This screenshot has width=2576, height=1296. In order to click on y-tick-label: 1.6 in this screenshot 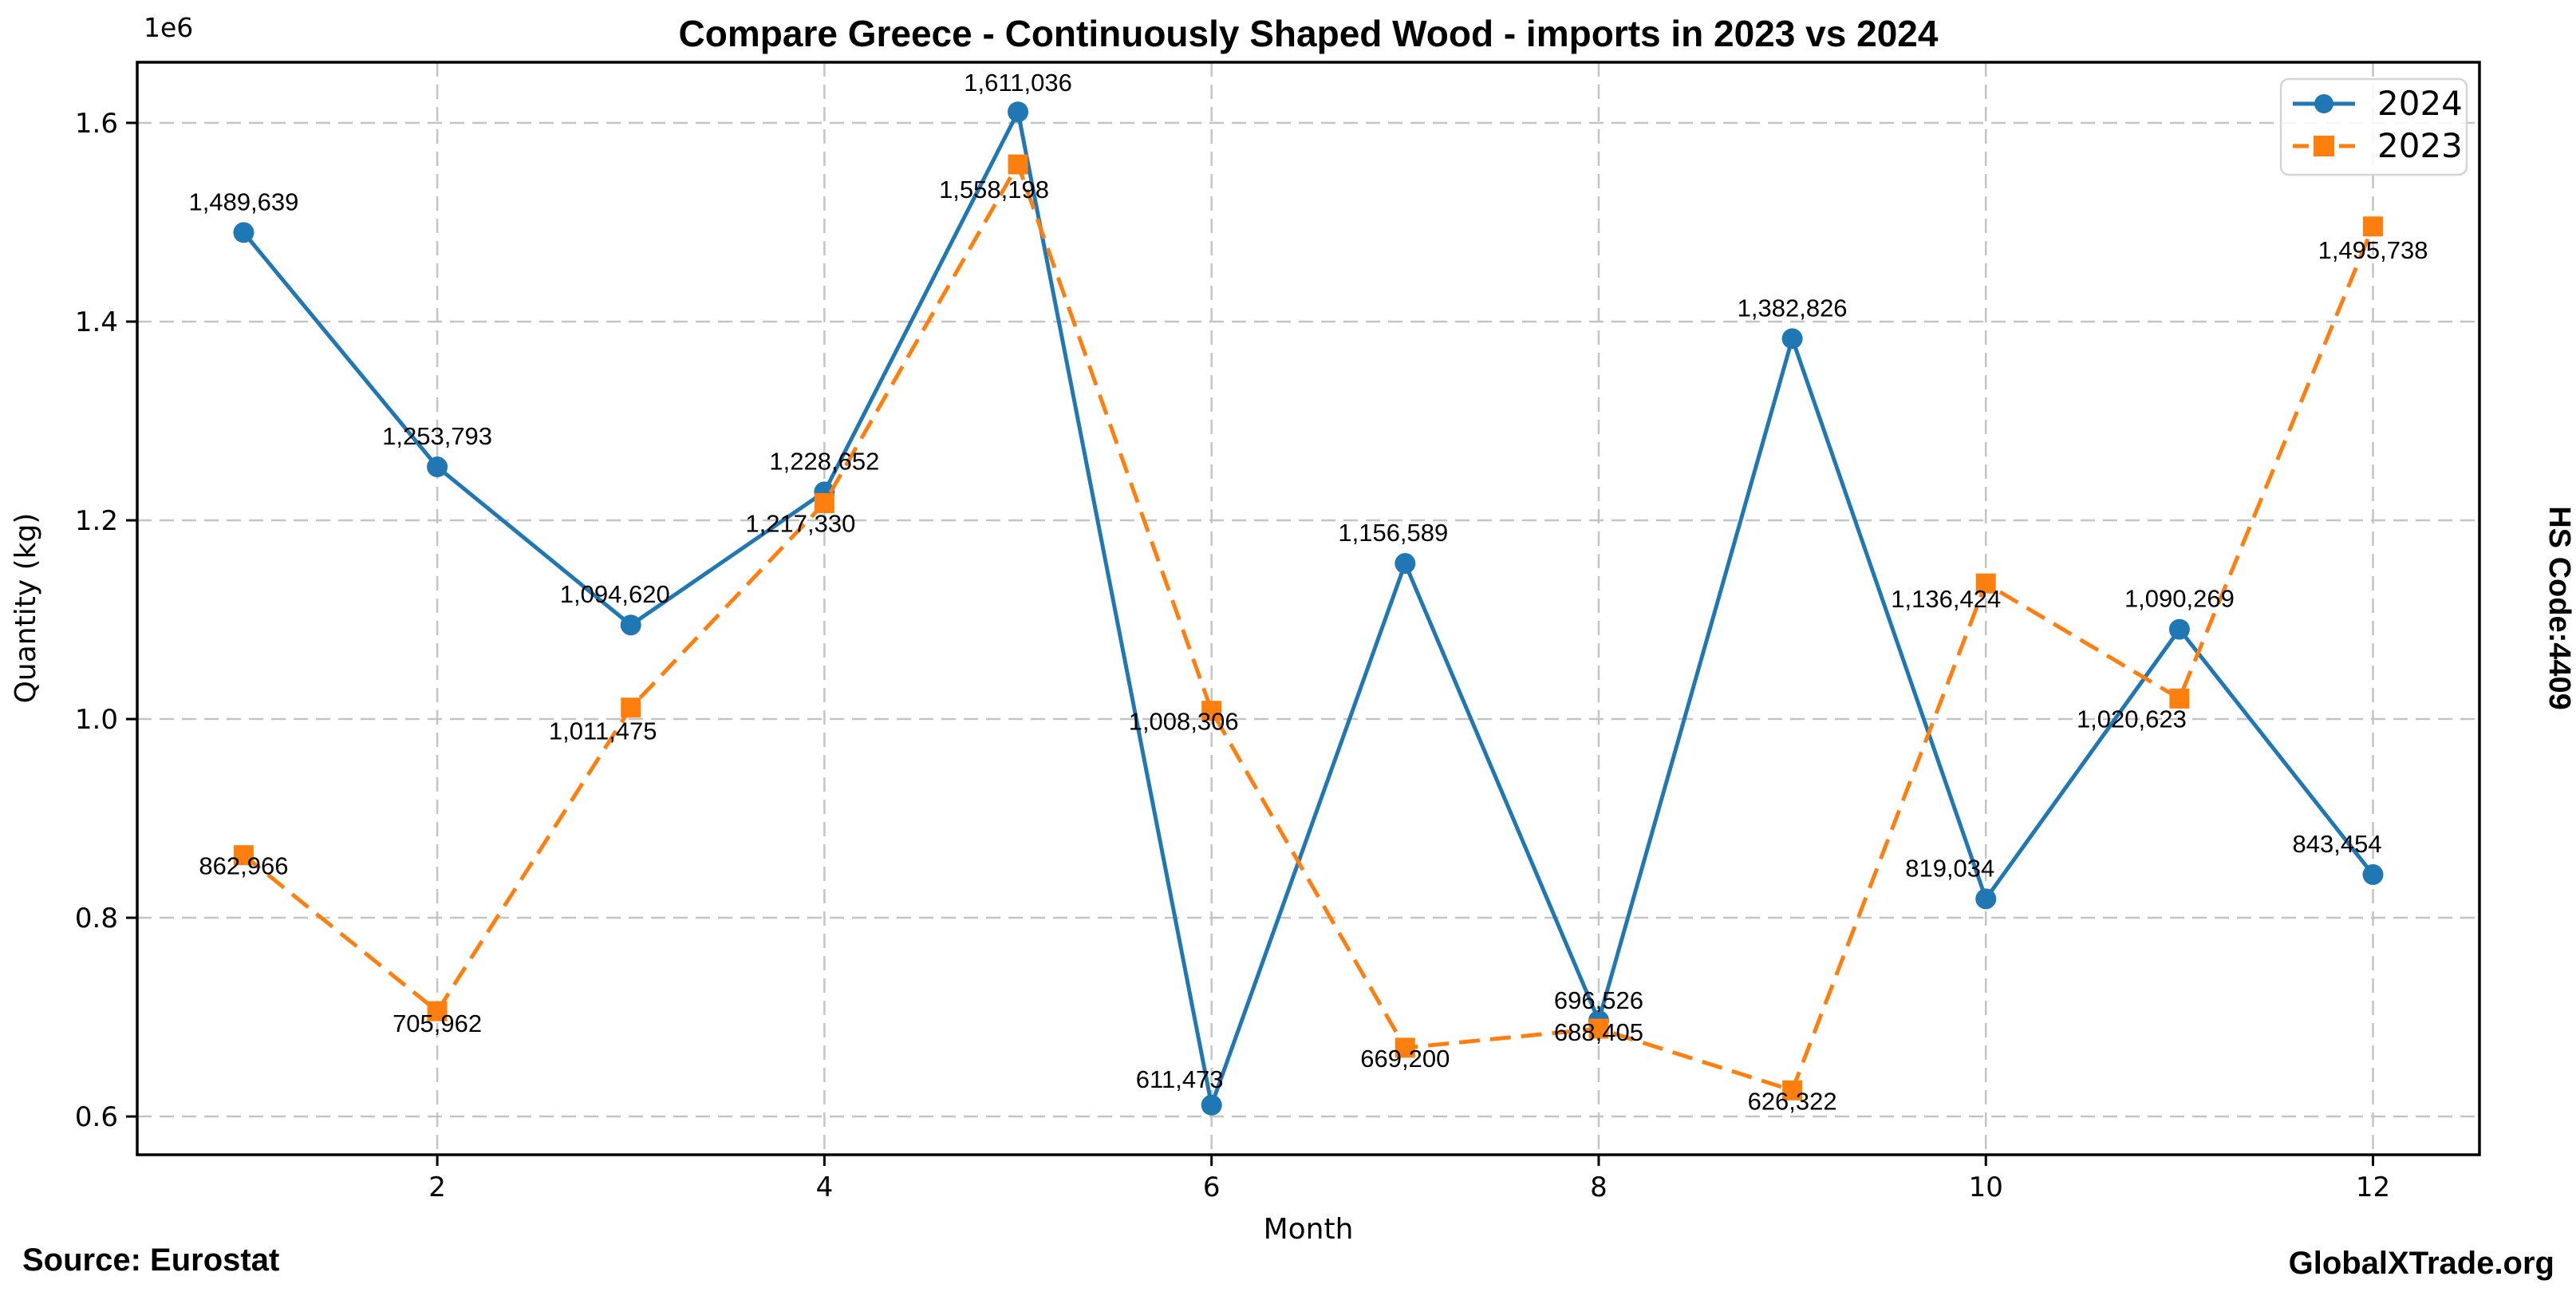, I will do `click(96, 124)`.